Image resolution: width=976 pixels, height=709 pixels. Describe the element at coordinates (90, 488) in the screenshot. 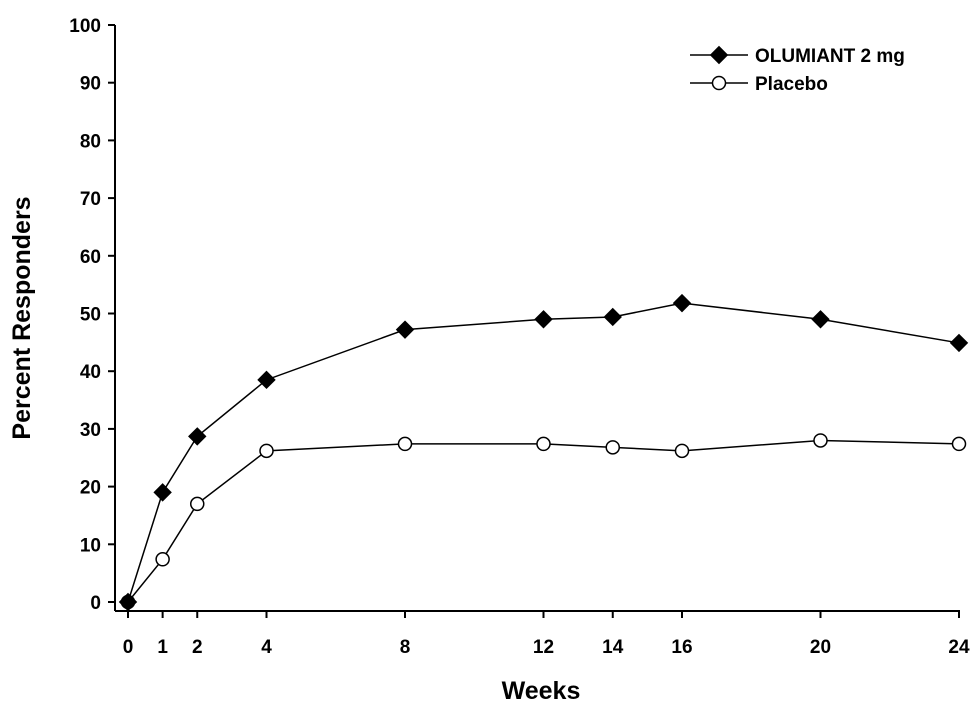

I see `y-tick-label: 20` at that location.